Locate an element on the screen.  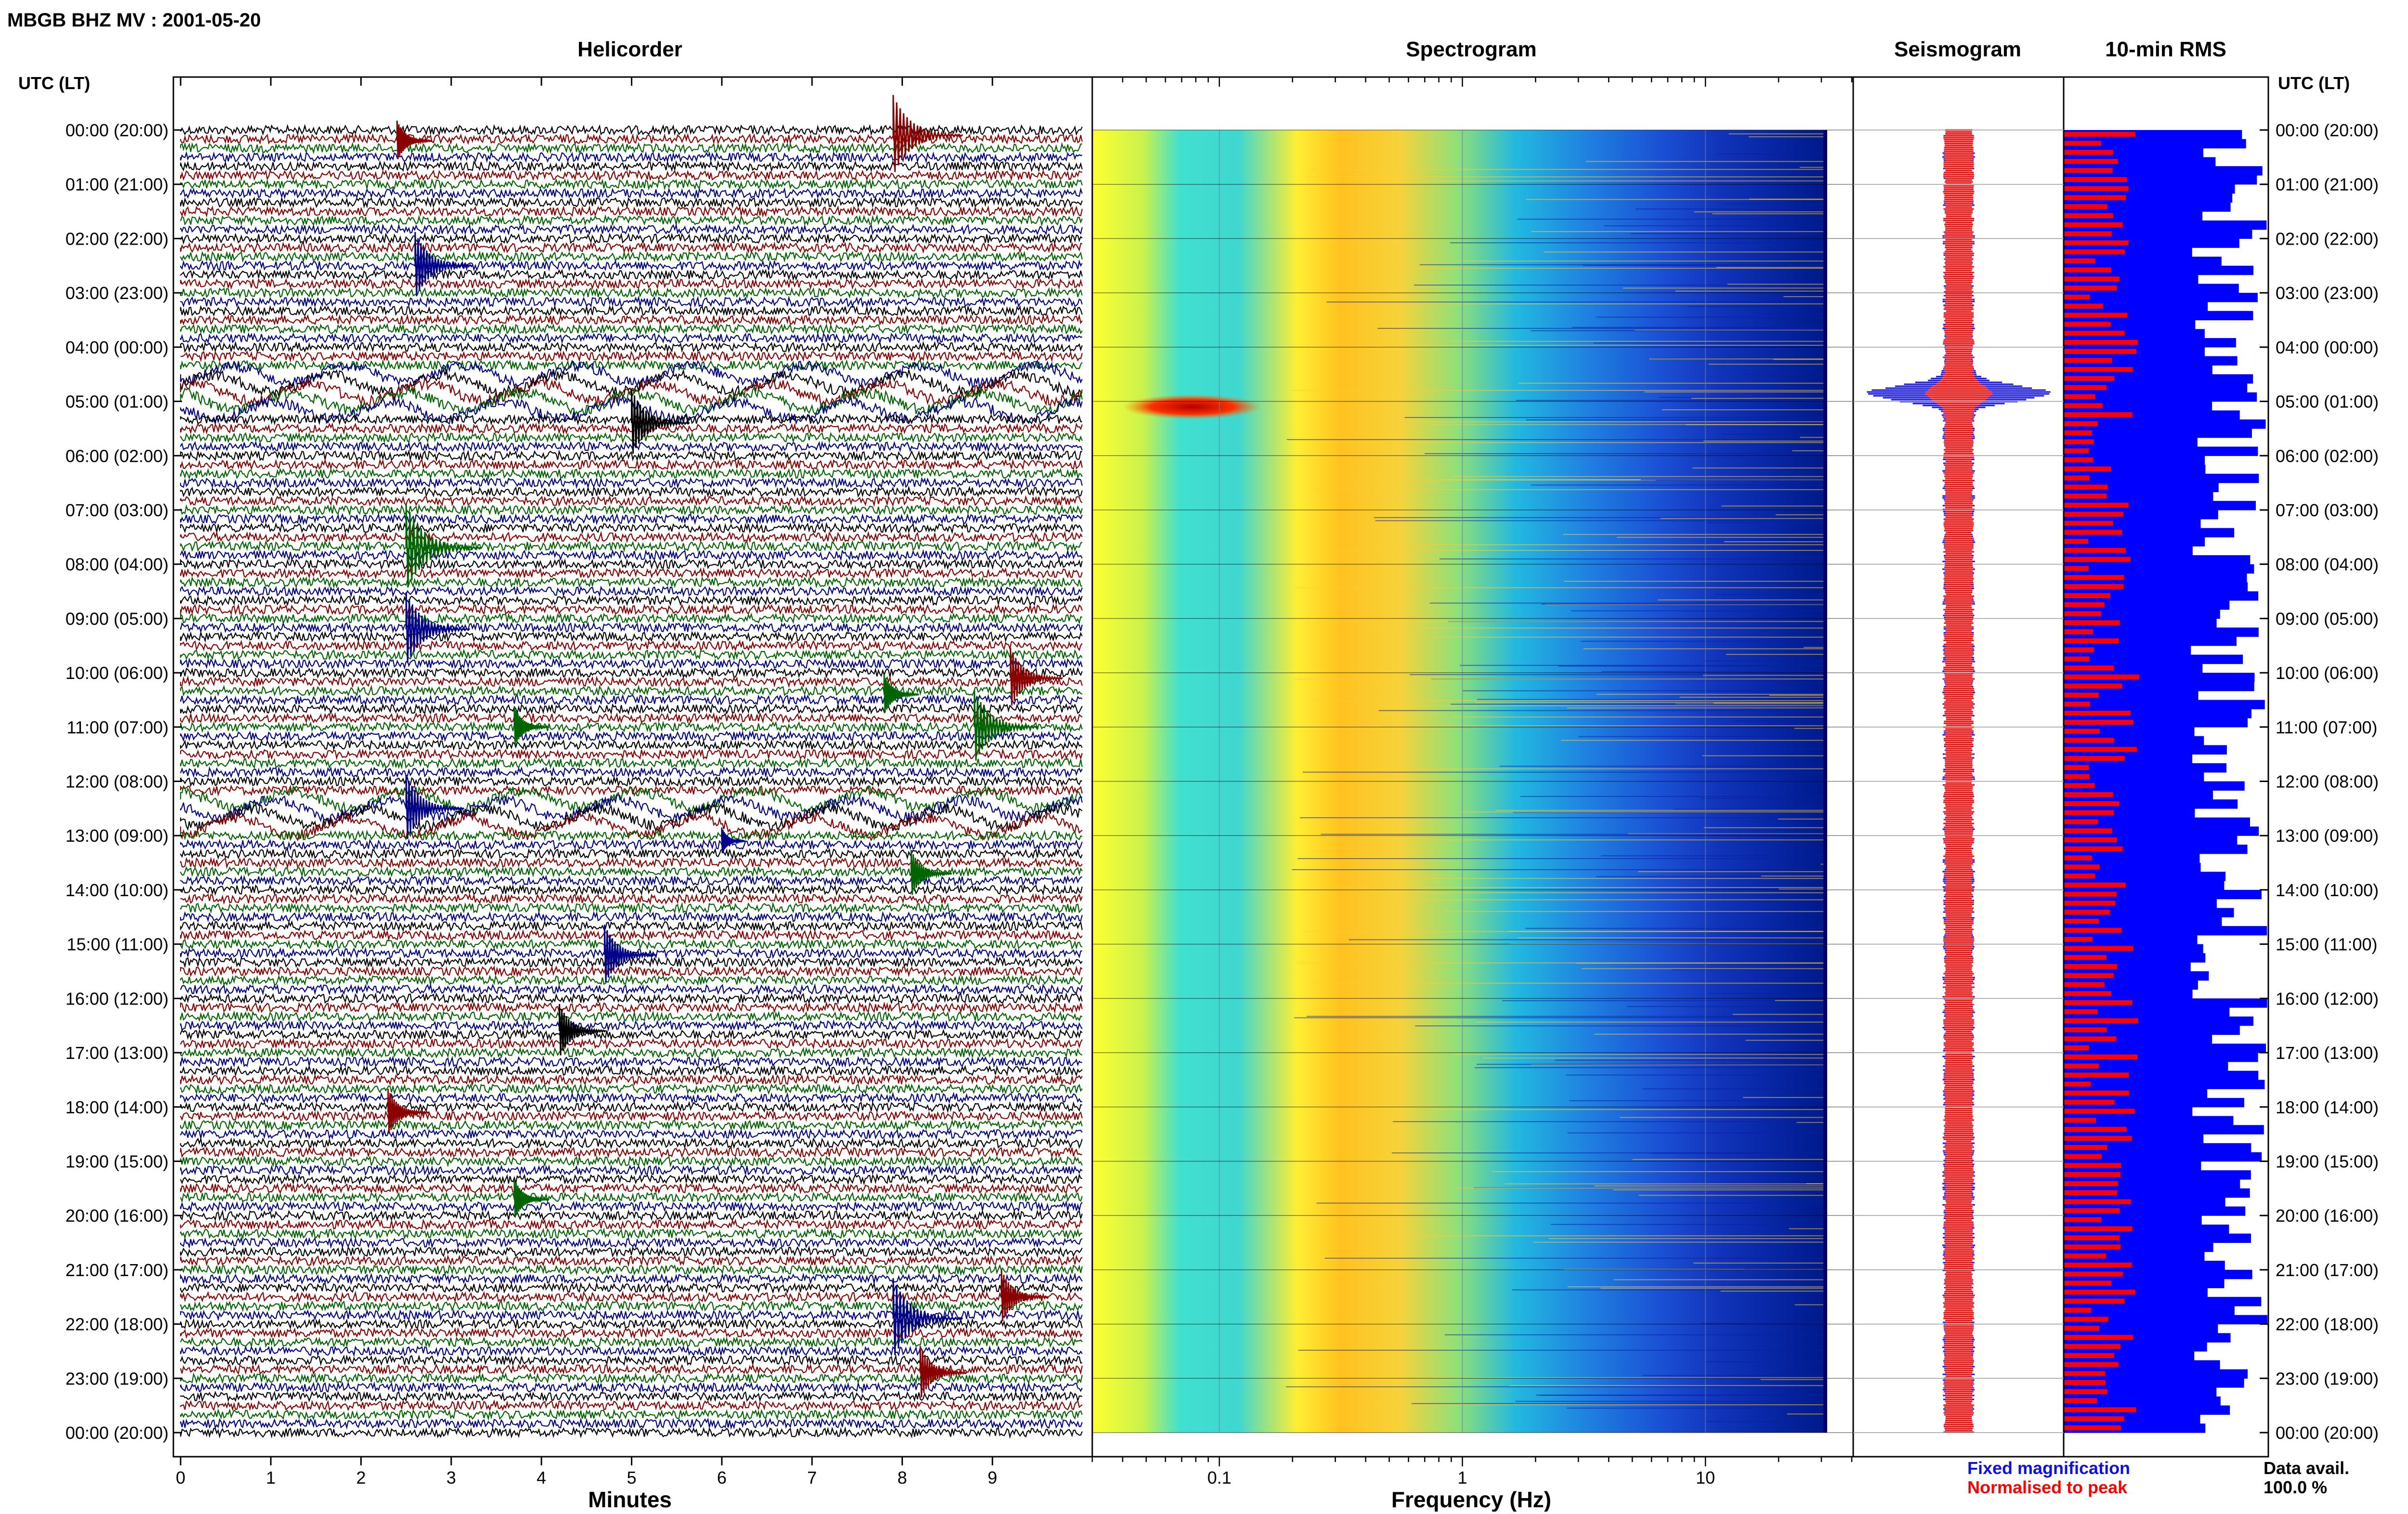
hour-label-left: 00:00 (20:00) is located at coordinates (117, 130).